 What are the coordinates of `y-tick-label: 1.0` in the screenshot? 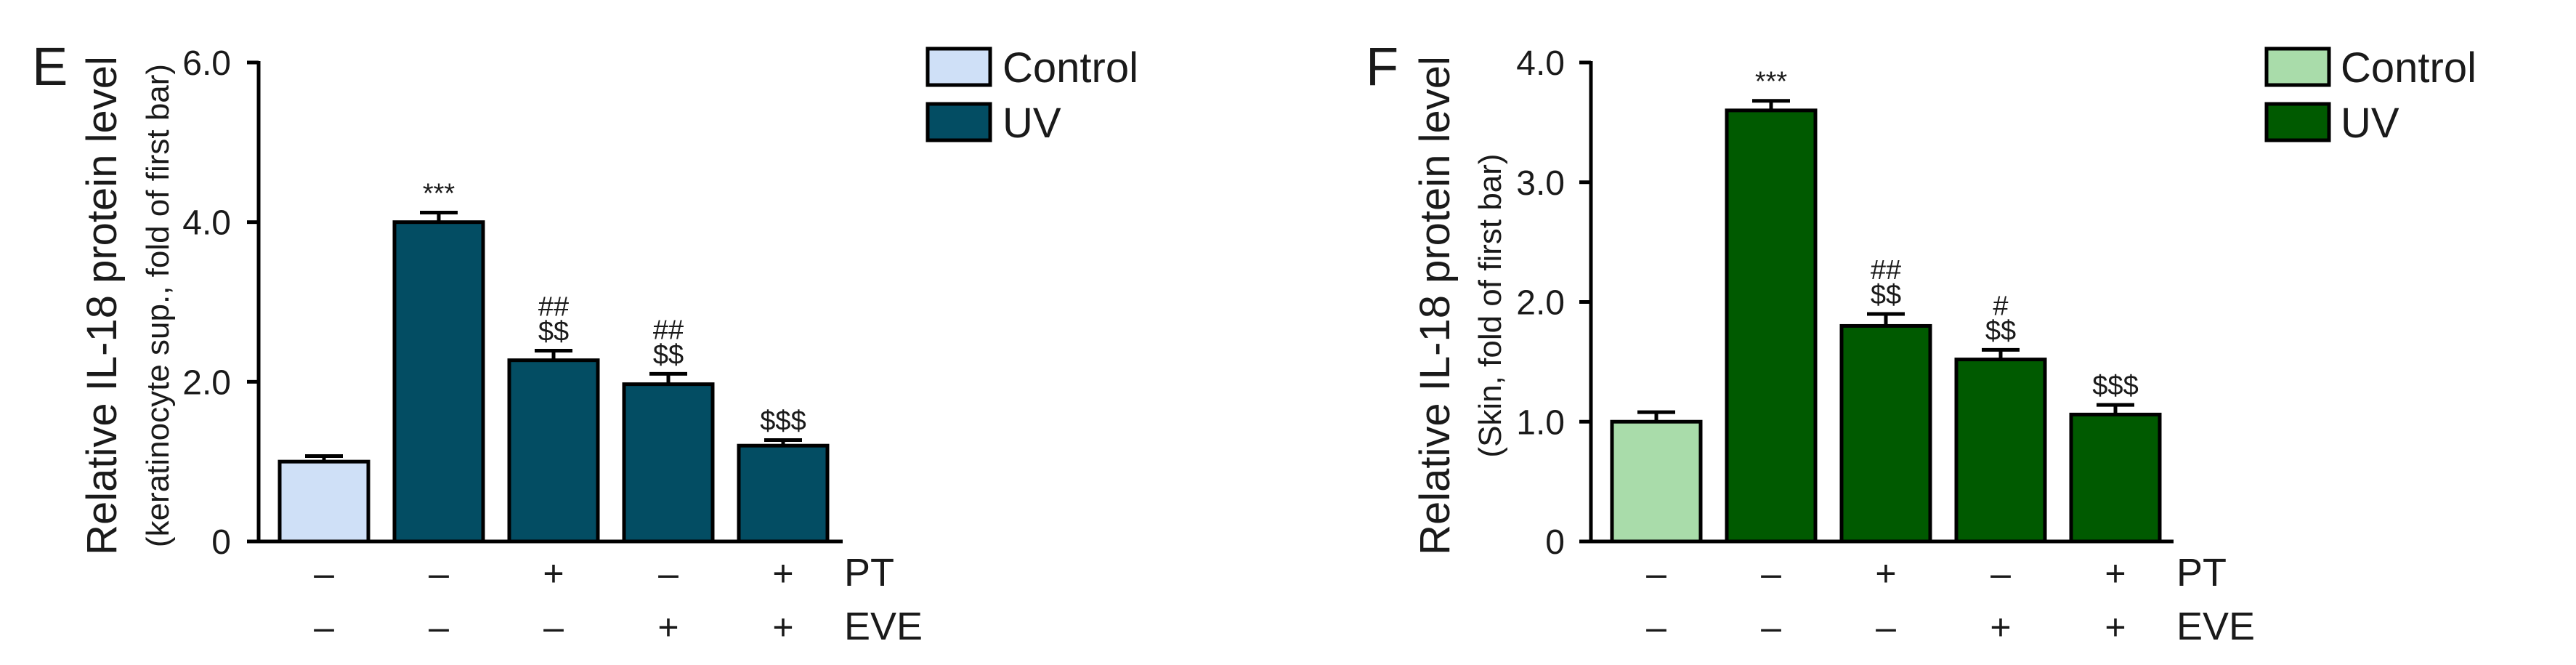 It's located at (1540, 423).